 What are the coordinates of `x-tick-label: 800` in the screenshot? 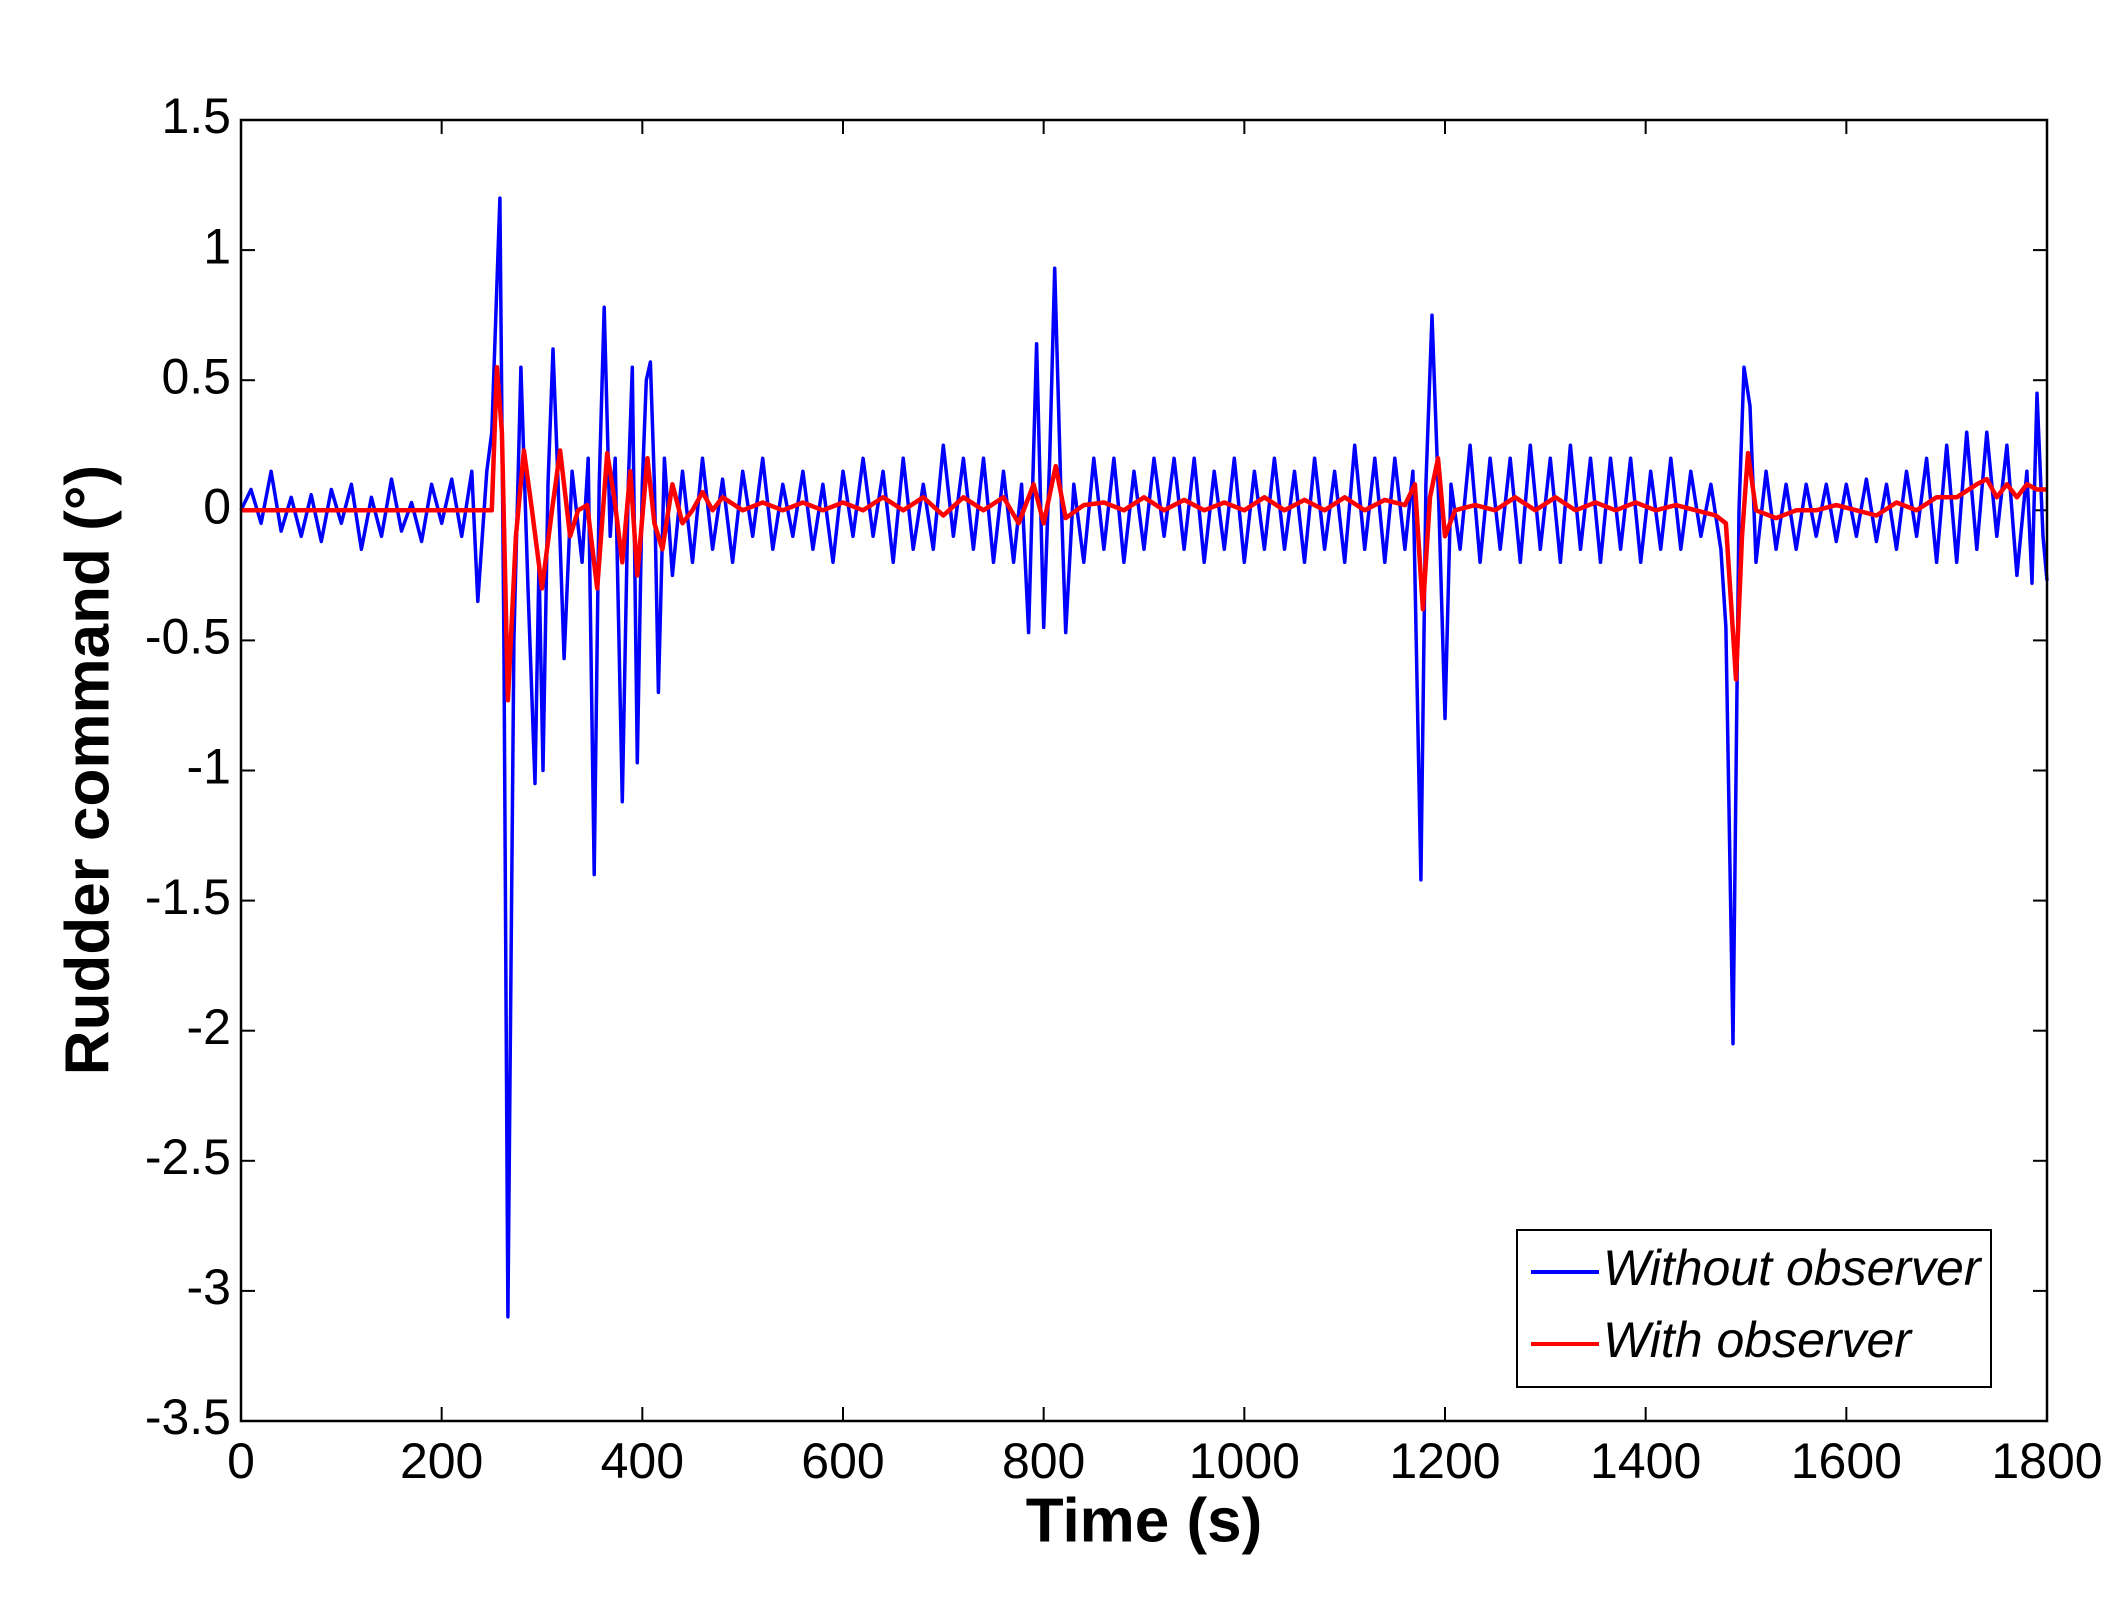 It's located at (1043, 1461).